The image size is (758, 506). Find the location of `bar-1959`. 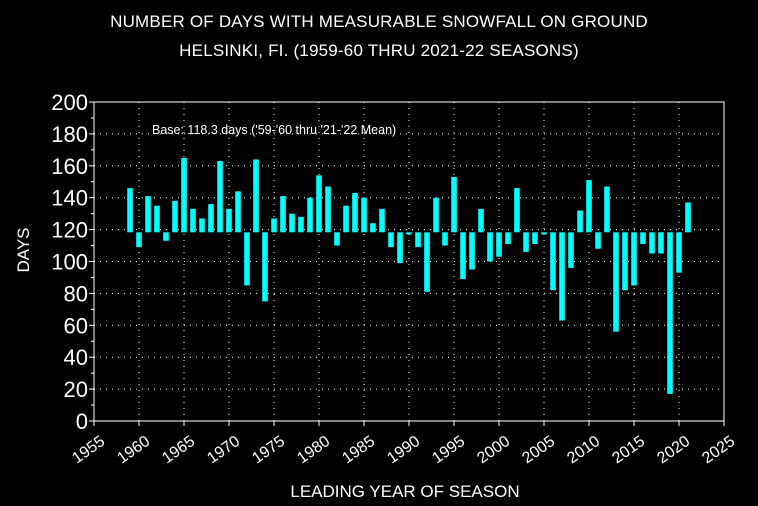

bar-1959 is located at coordinates (130, 210).